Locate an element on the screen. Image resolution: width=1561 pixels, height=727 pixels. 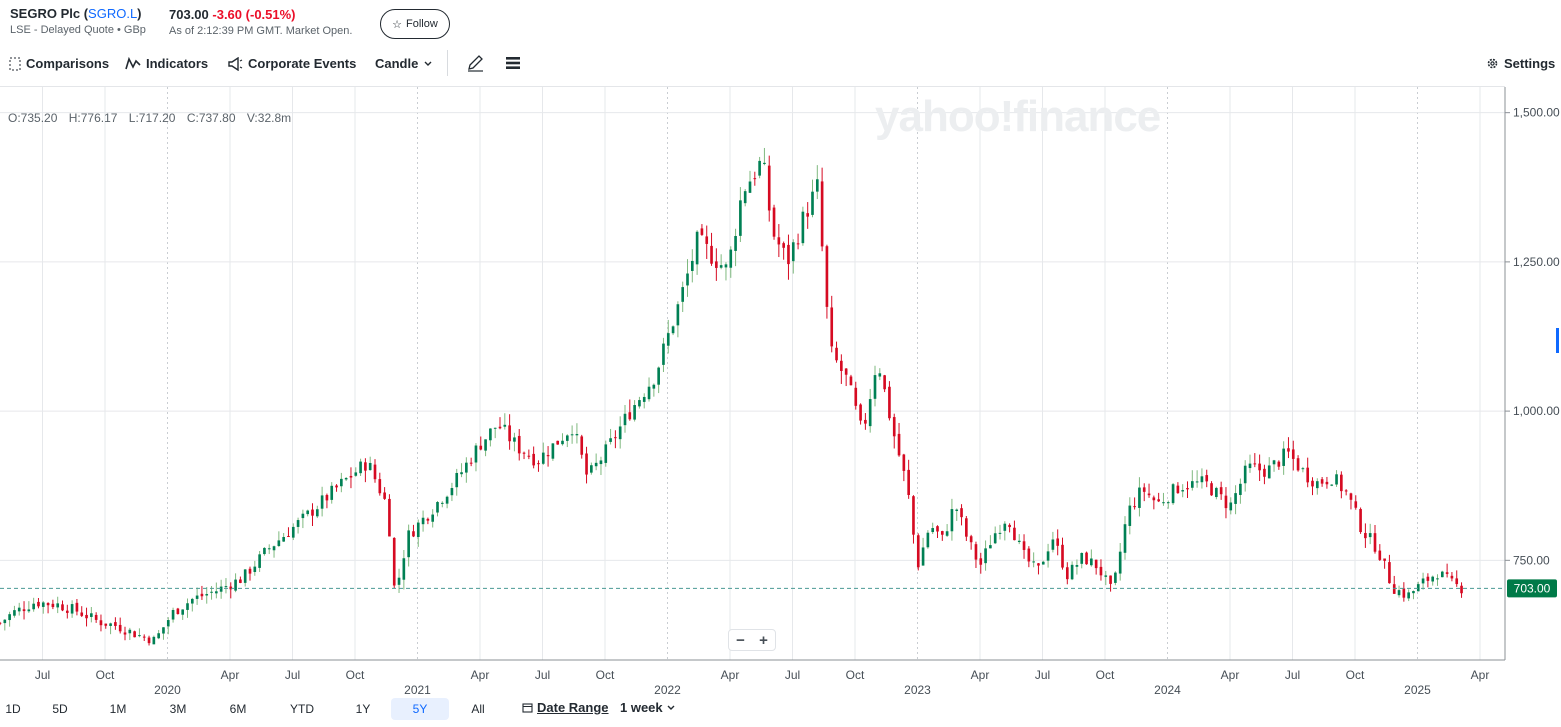
chart-type-dropdown: Candle is located at coordinates (404, 63).